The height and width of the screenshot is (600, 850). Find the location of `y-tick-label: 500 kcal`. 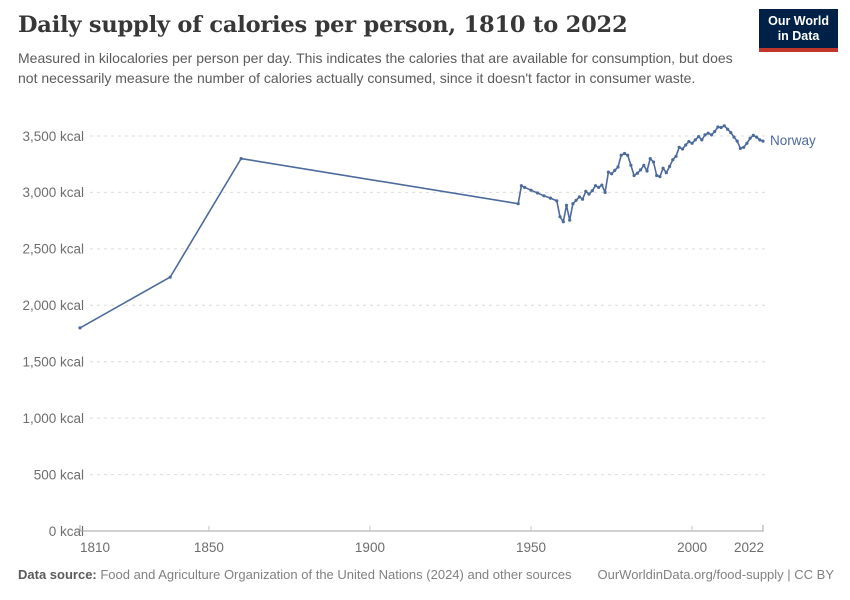

y-tick-label: 500 kcal is located at coordinates (59, 474).